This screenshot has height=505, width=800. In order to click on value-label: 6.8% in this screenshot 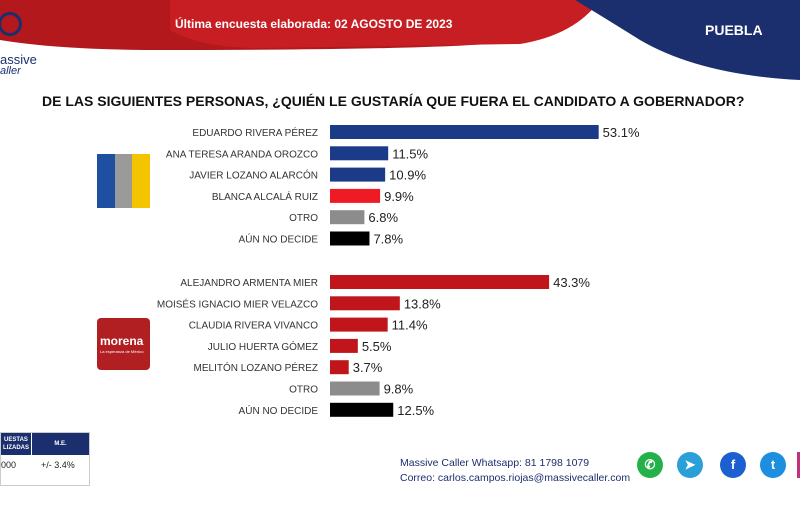, I will do `click(383, 217)`.